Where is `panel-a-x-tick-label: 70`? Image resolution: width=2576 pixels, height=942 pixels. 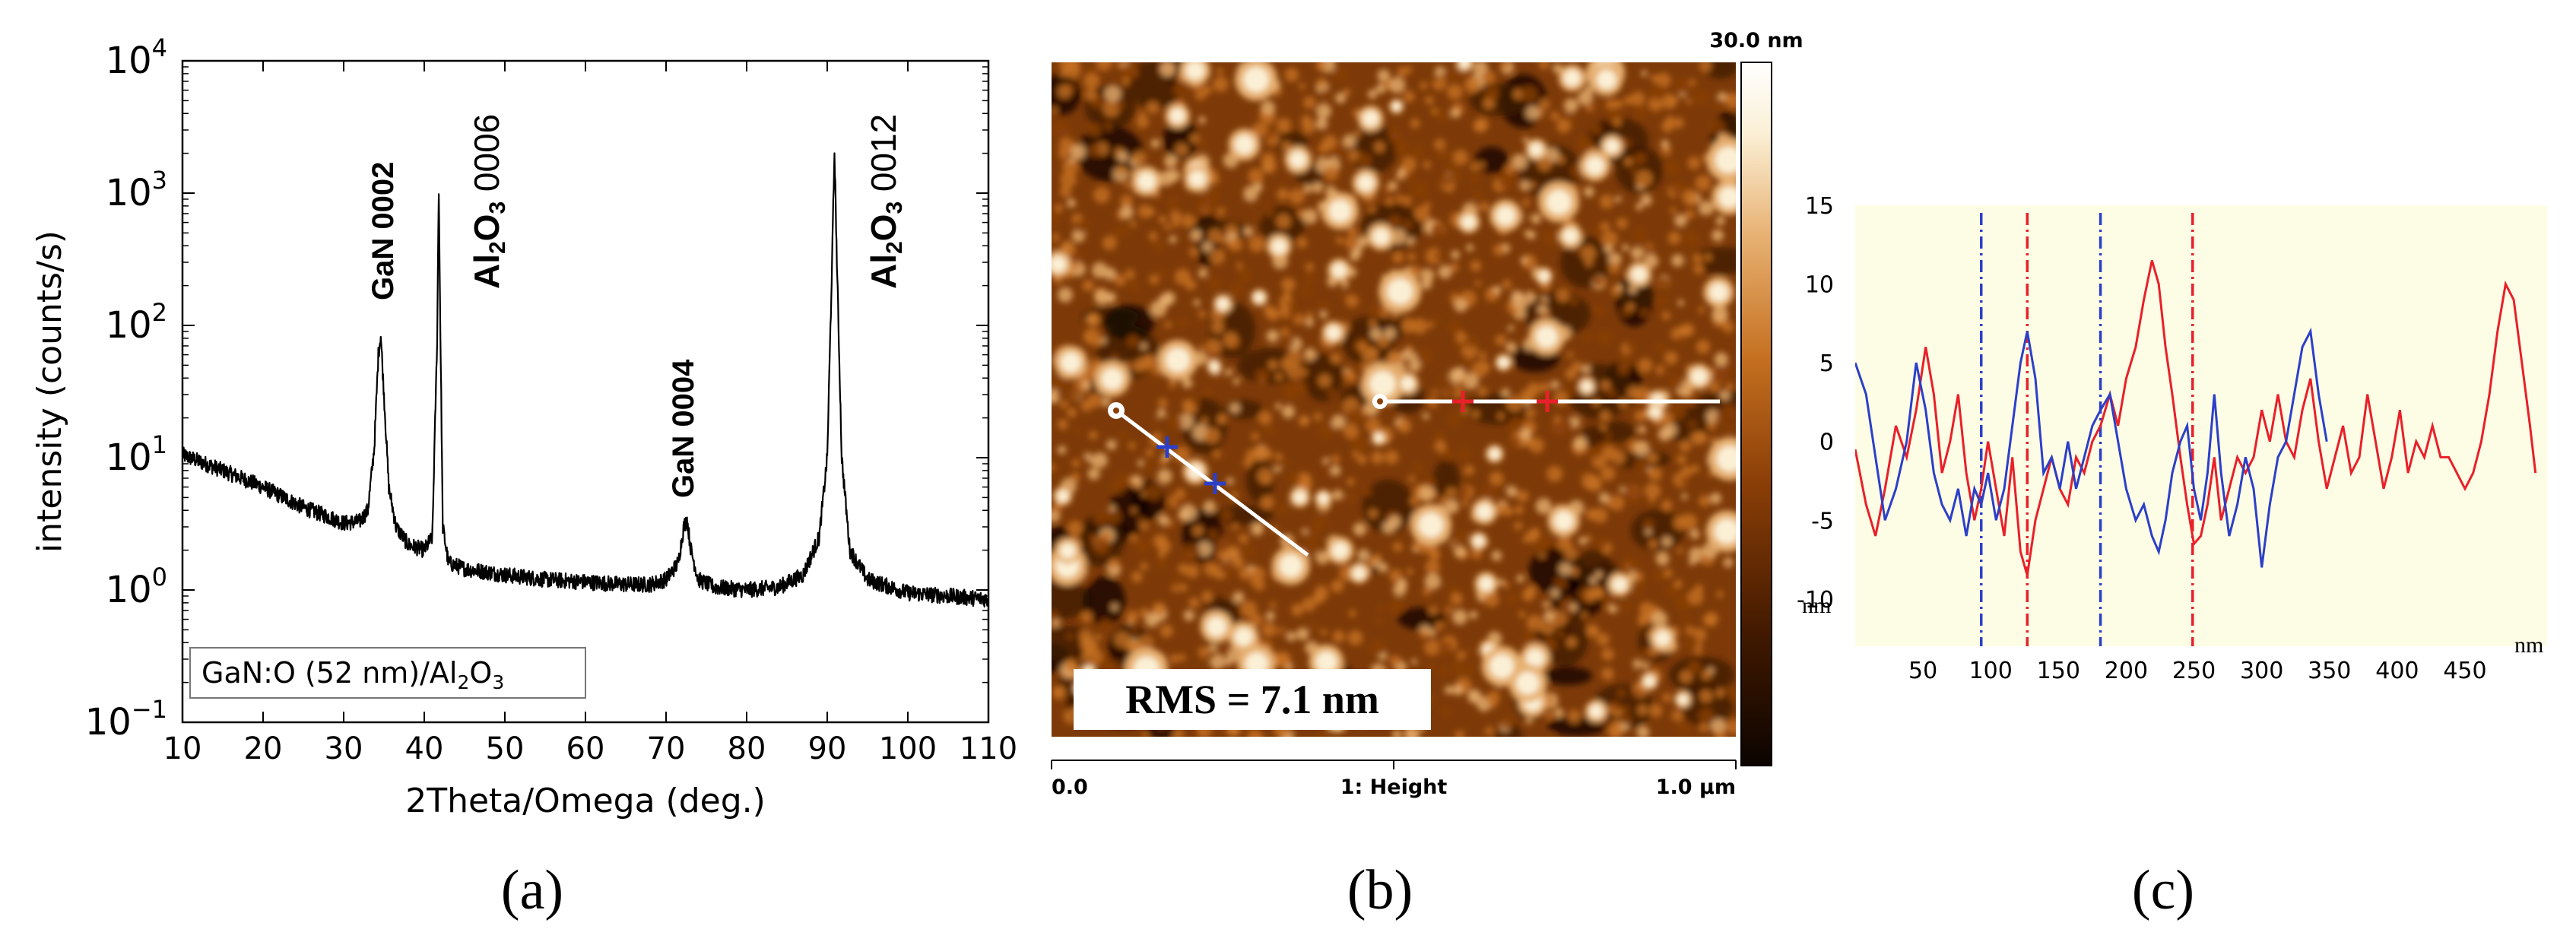 panel-a-x-tick-label: 70 is located at coordinates (666, 749).